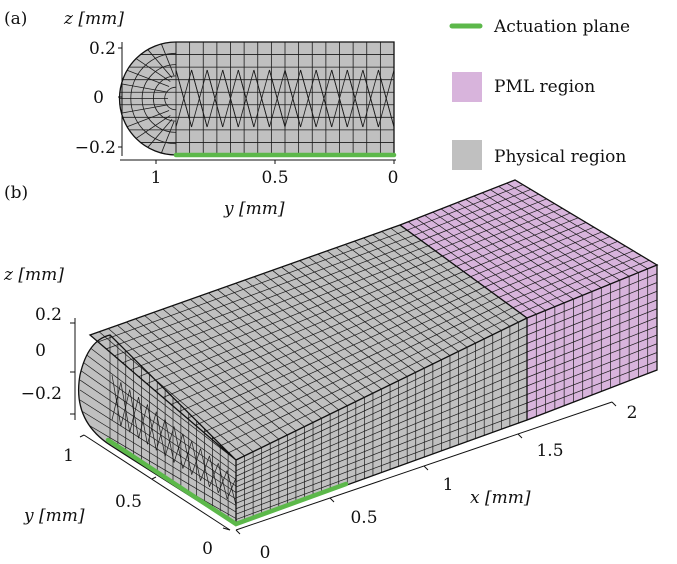  Describe the element at coordinates (33, 275) in the screenshot. I see `panel-b-z-axis-label: z [mm]` at that location.